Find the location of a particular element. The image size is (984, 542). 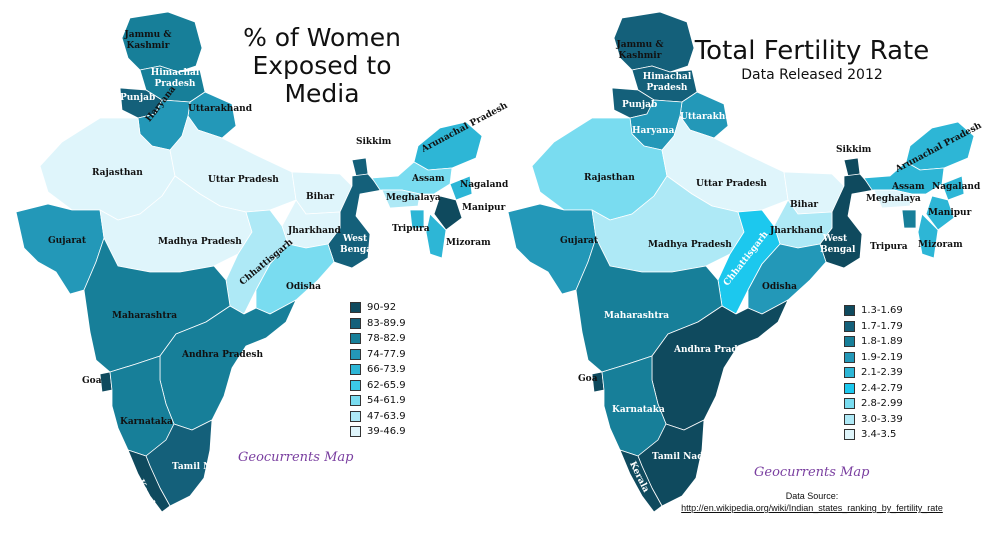

legend-item: 3.0-3.39 is located at coordinates (873, 420).